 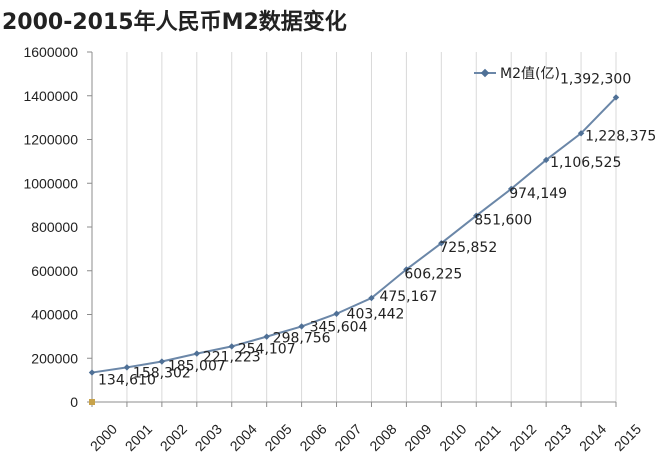 I want to click on data-point-2011, so click(x=476, y=215).